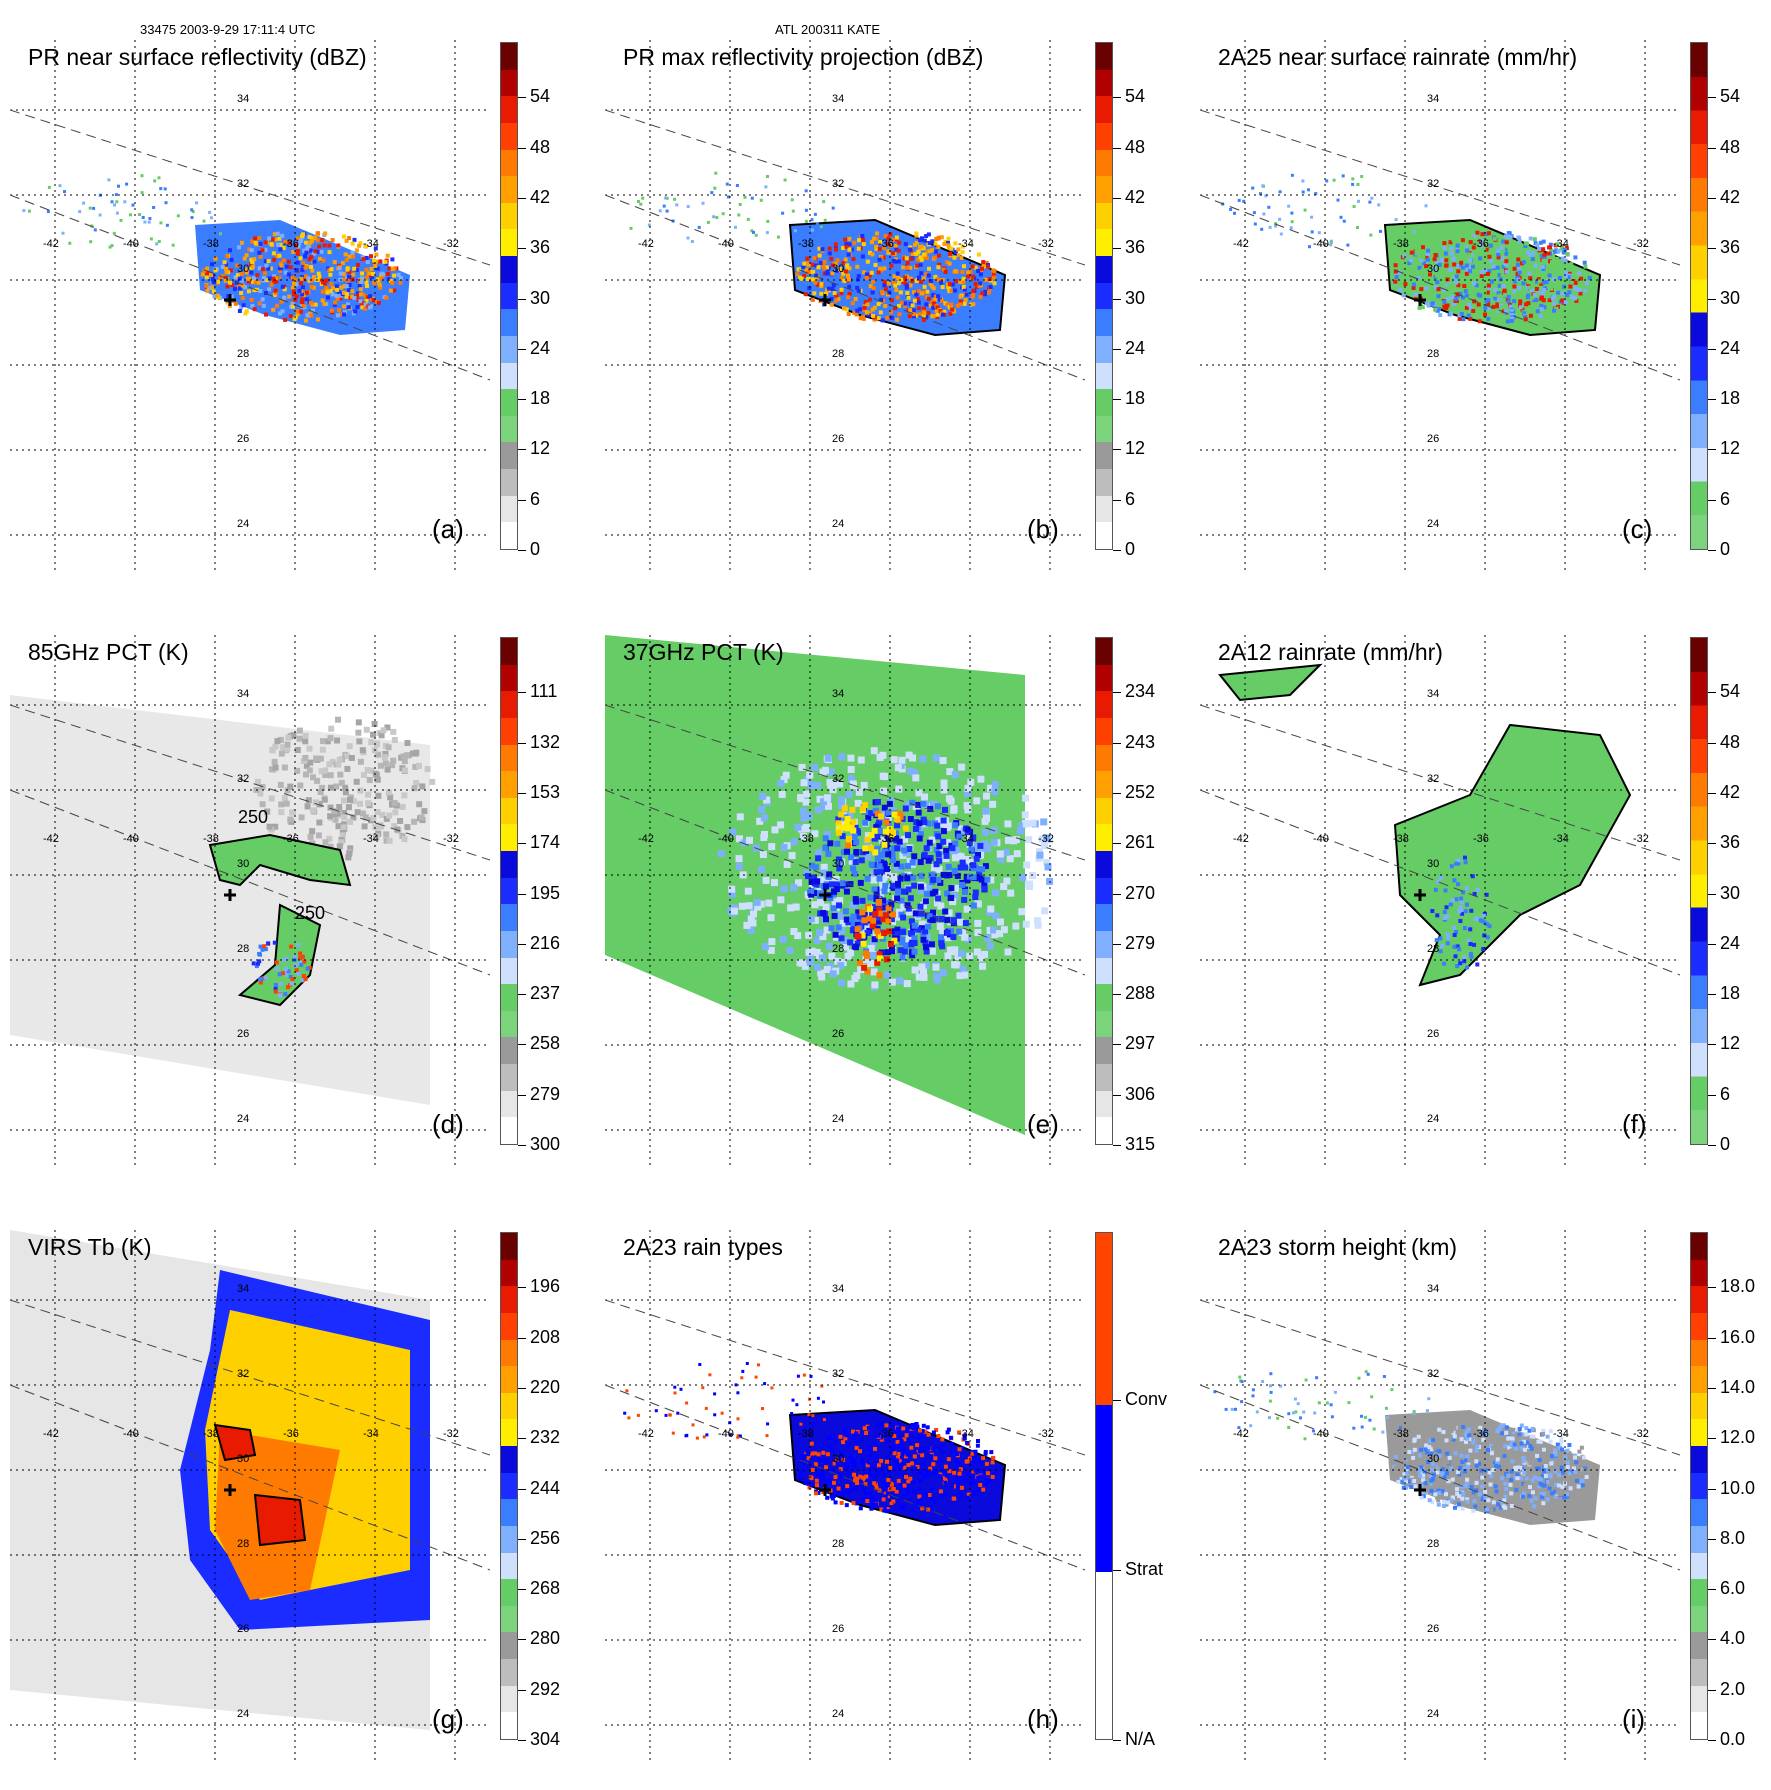  What do you see at coordinates (1146, 1399) in the screenshot?
I see `colorbar-label: Conv` at bounding box center [1146, 1399].